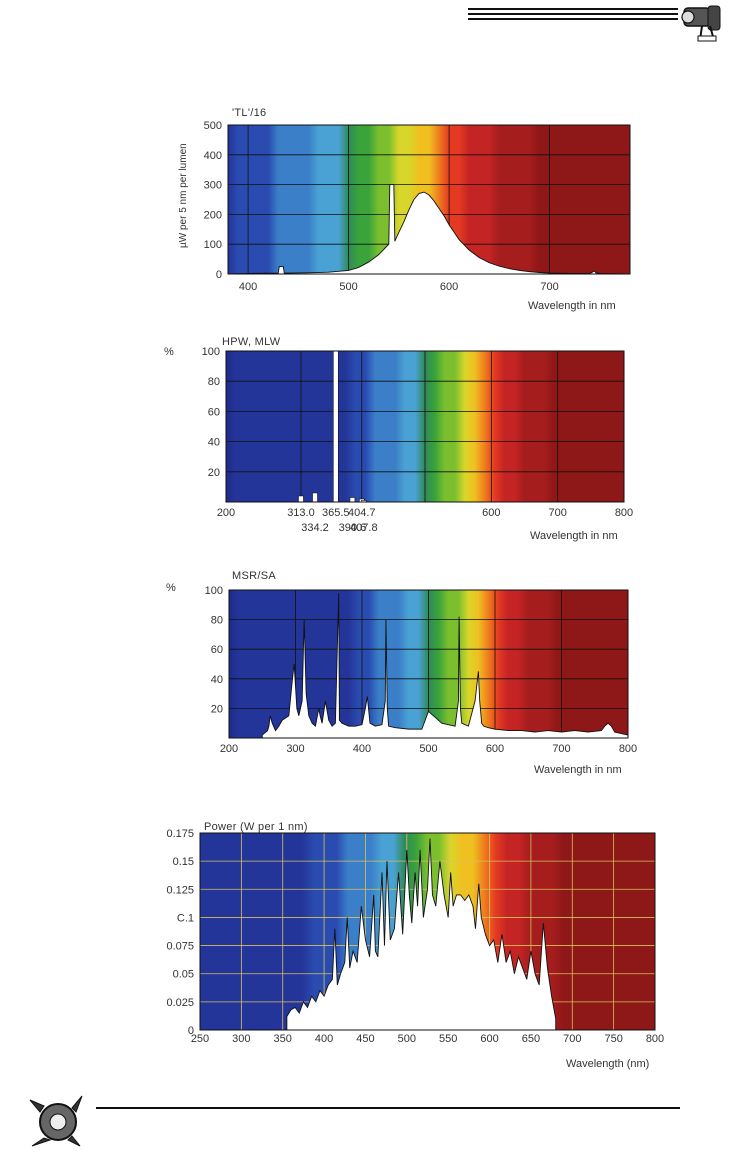 The width and height of the screenshot is (732, 1154). I want to click on footer-rule, so click(388, 1108).